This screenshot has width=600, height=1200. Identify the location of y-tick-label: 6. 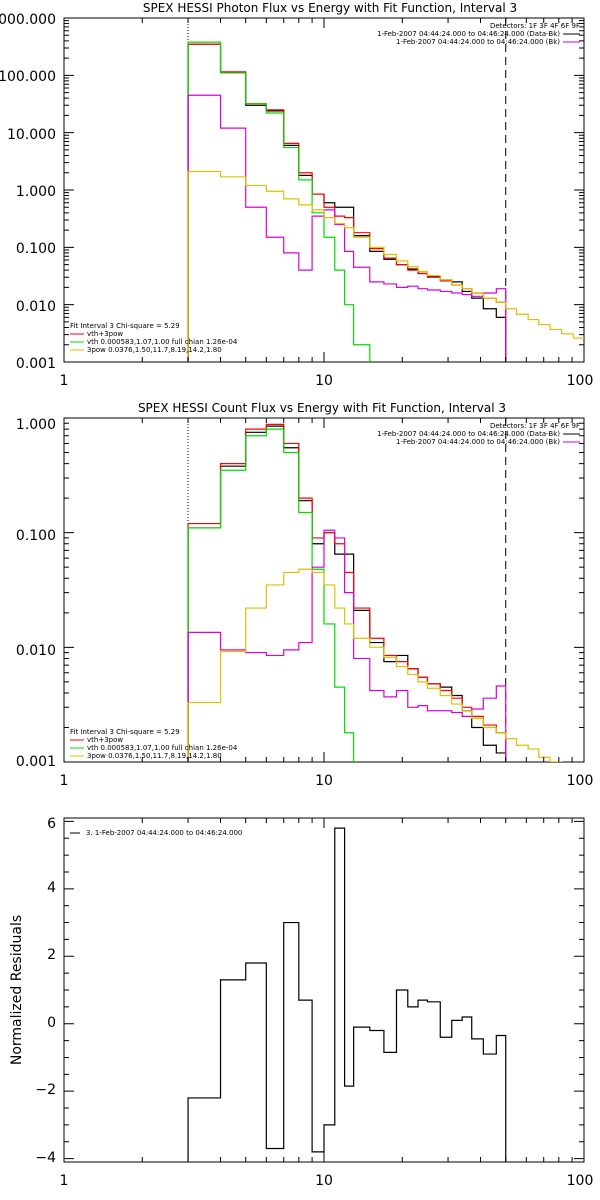
(51, 824).